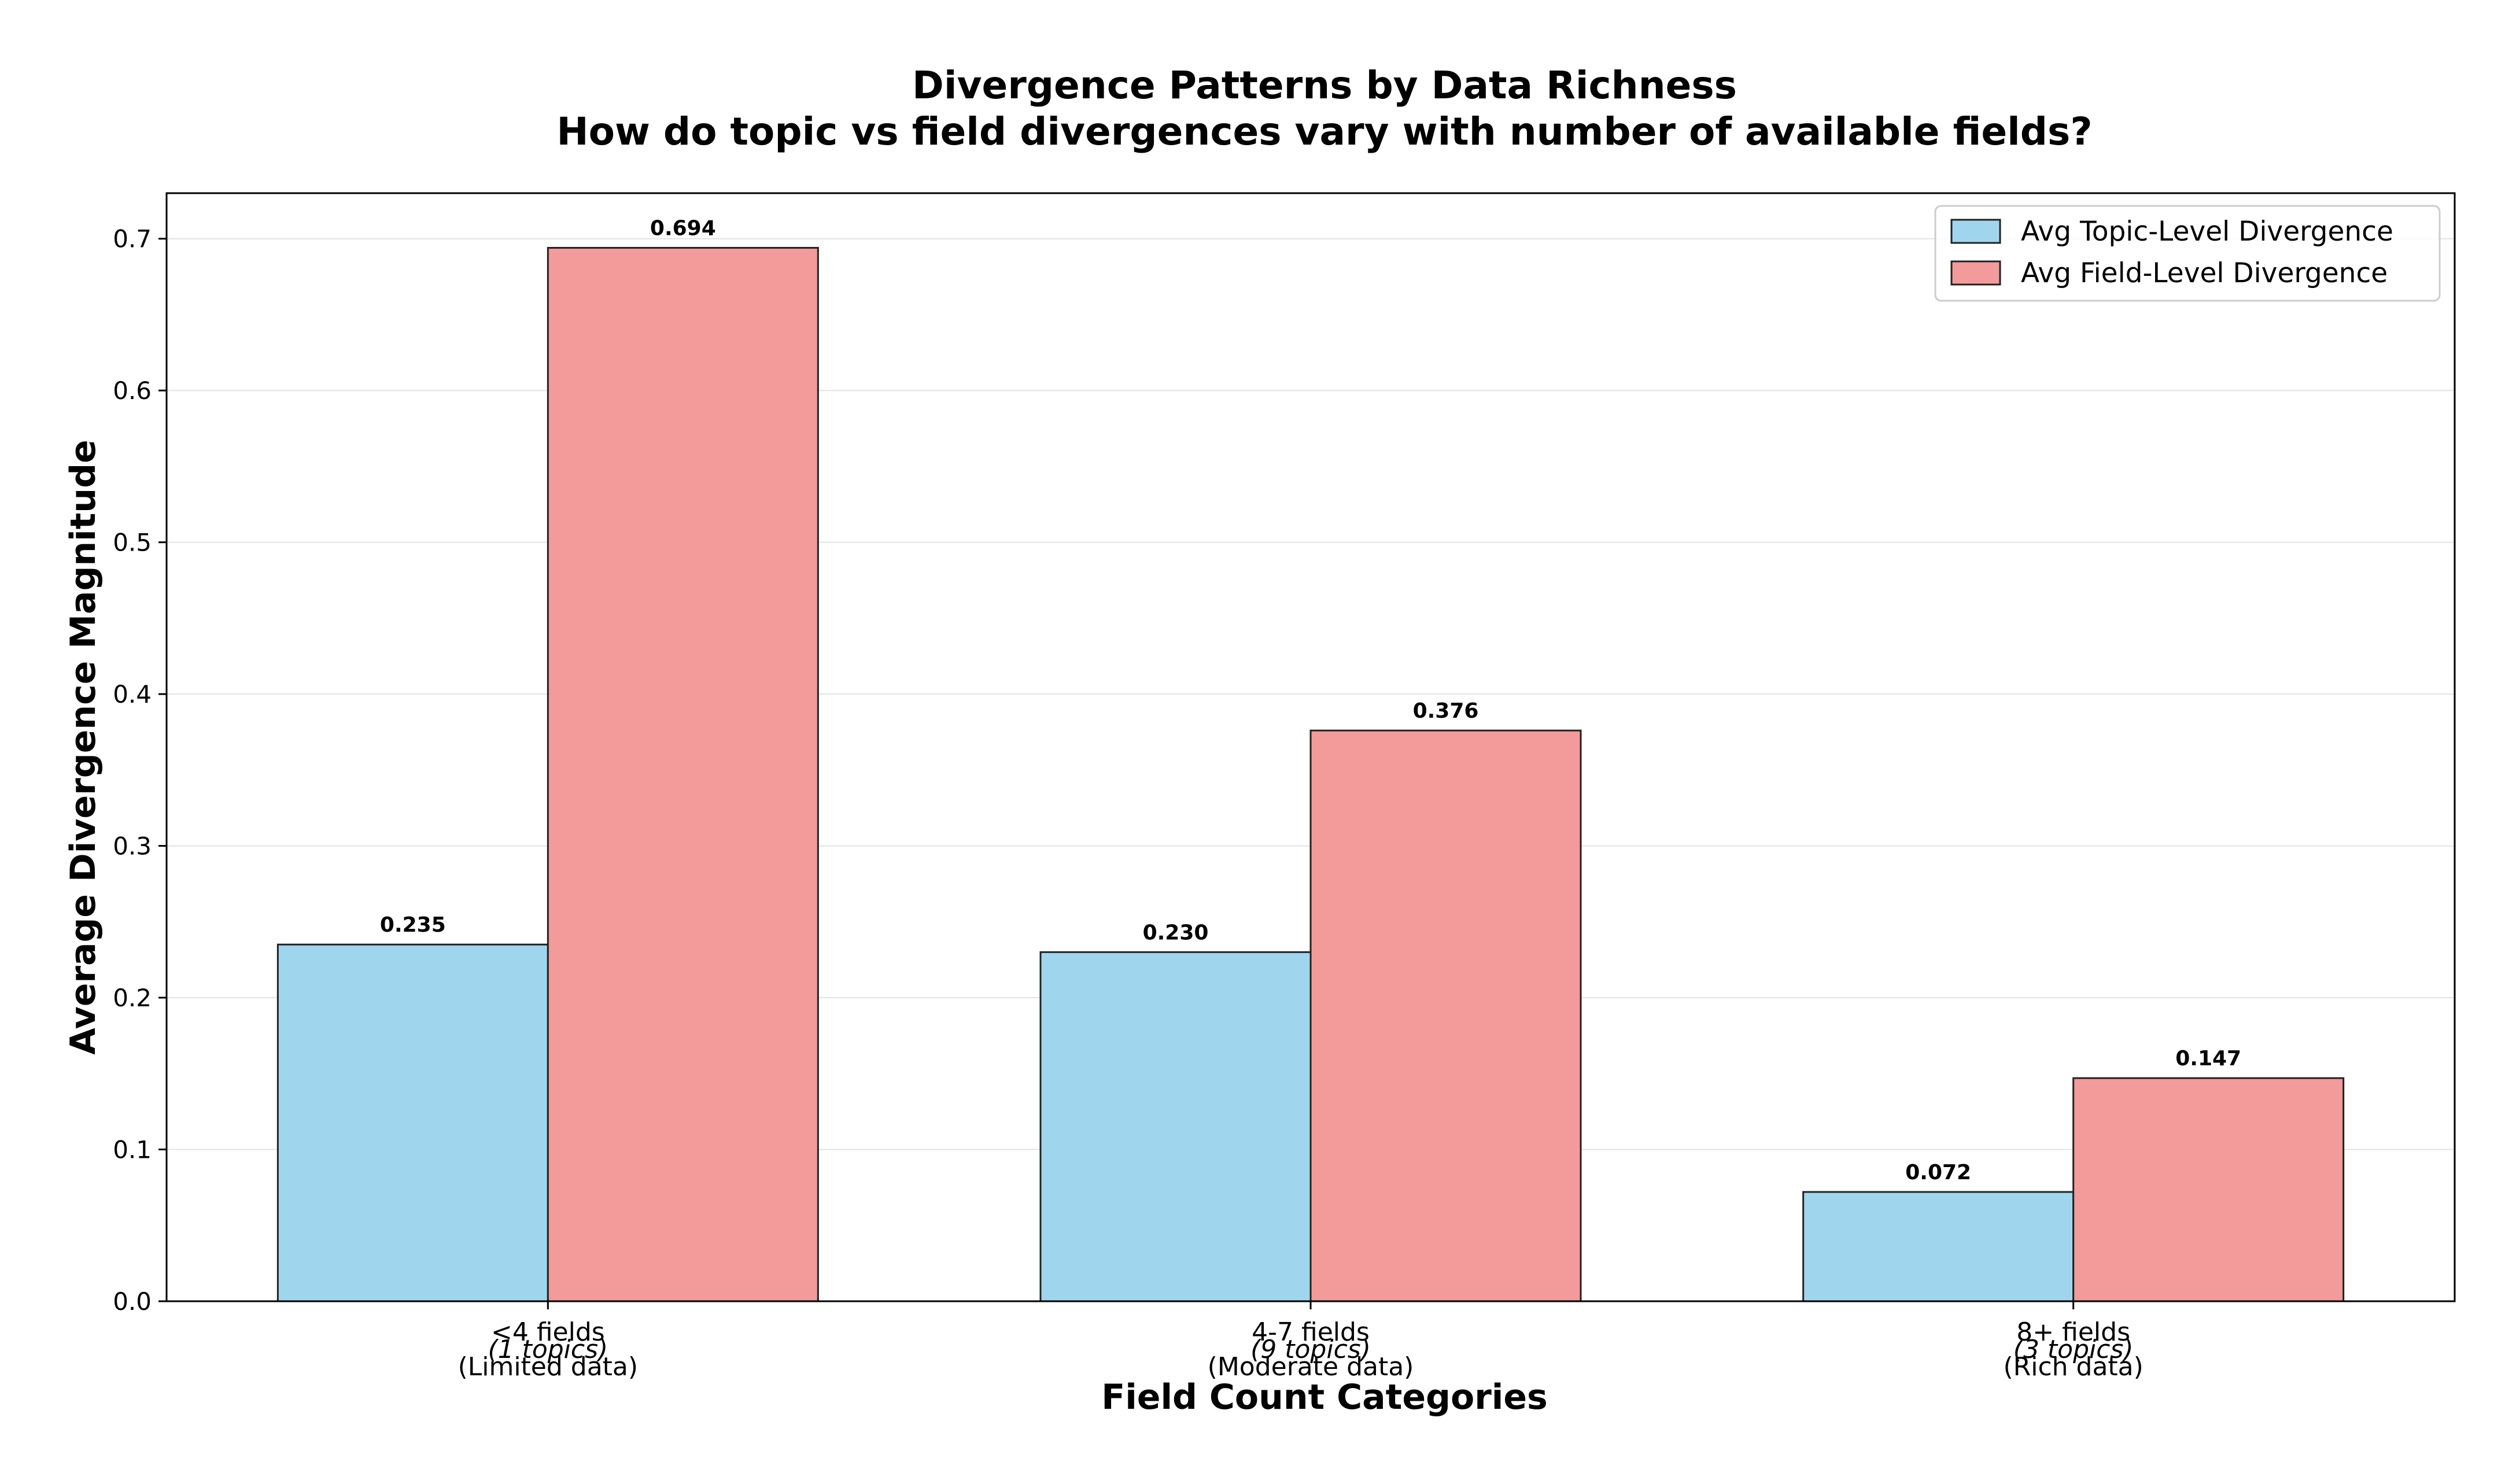 This screenshot has height=1484, width=2516. I want to click on y-tick-label: 0.0, so click(133, 1301).